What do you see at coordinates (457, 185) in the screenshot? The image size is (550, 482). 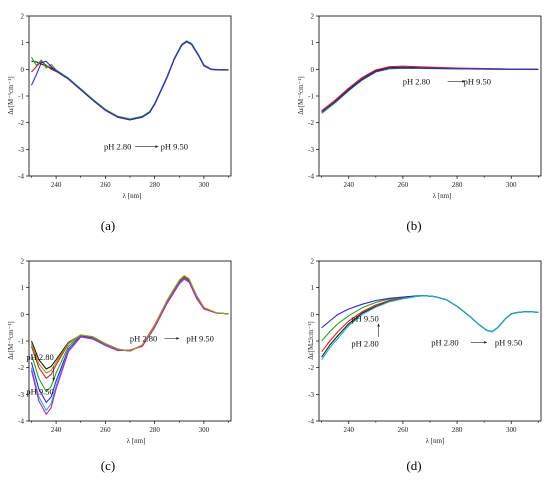 I see `panel-b-x-tick-label: 280` at bounding box center [457, 185].